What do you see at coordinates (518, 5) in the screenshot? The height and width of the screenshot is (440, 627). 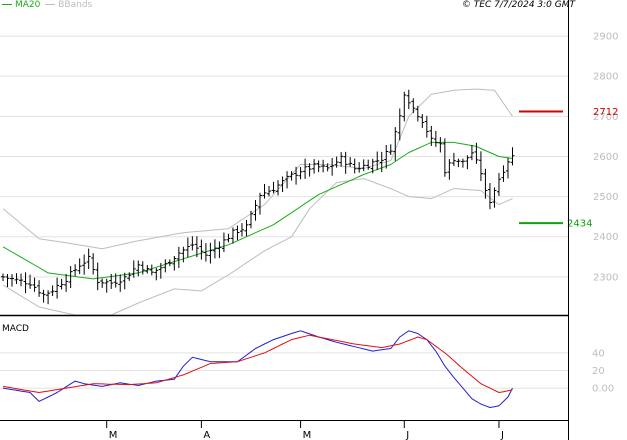 I see `chart-credit: © TEC 7/7/2024 3:0 GMT` at bounding box center [518, 5].